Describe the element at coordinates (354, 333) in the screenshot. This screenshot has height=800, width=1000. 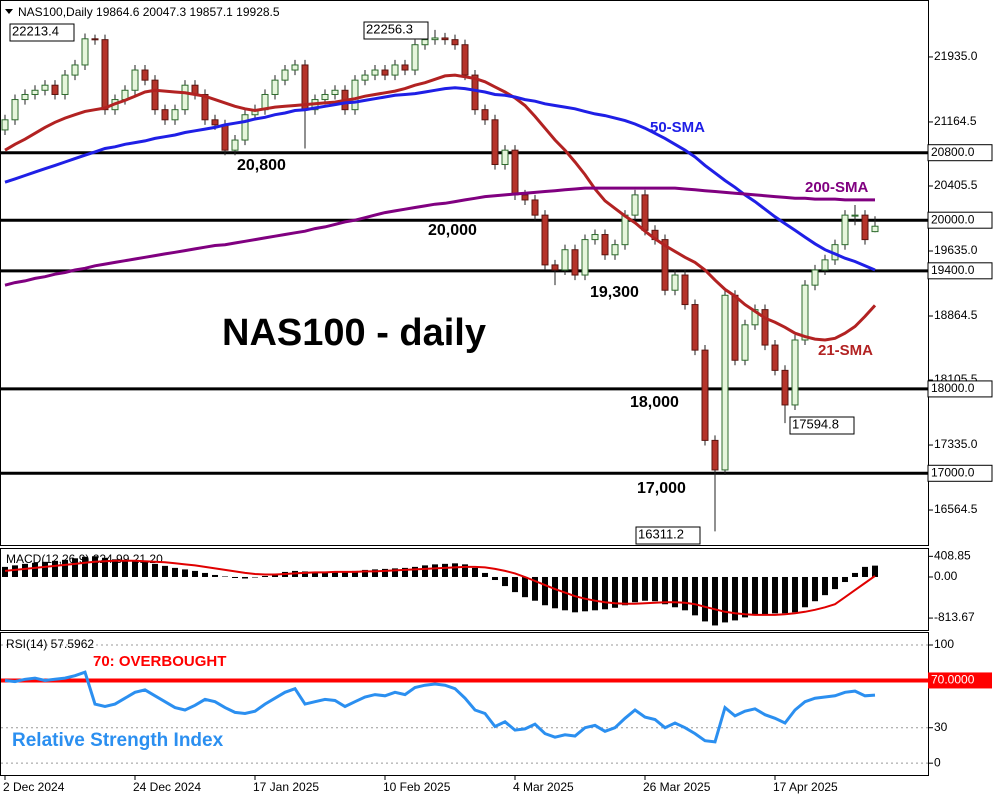
I see `chart-title: NAS100 - daily` at that location.